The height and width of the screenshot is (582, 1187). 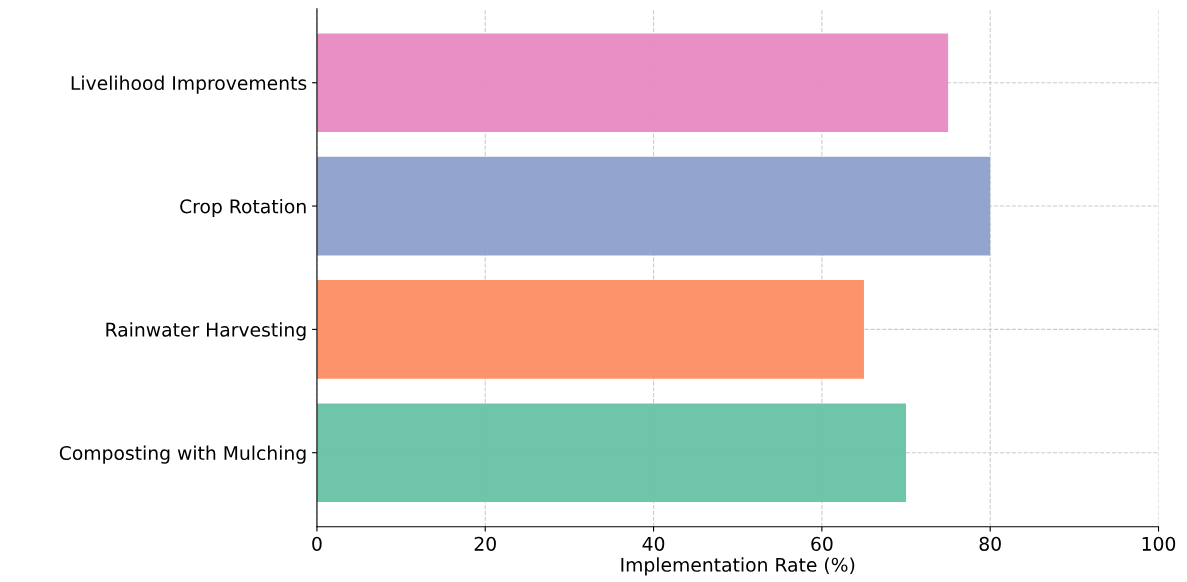 What do you see at coordinates (485, 543) in the screenshot?
I see `x-tick-label: 20` at bounding box center [485, 543].